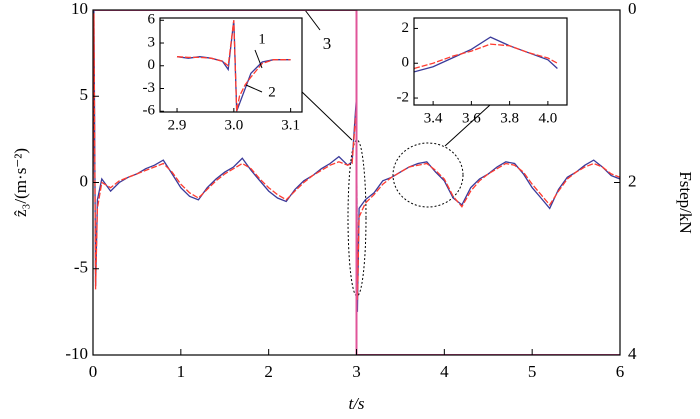  I want to click on y2-tick-label: 2, so click(632, 180).